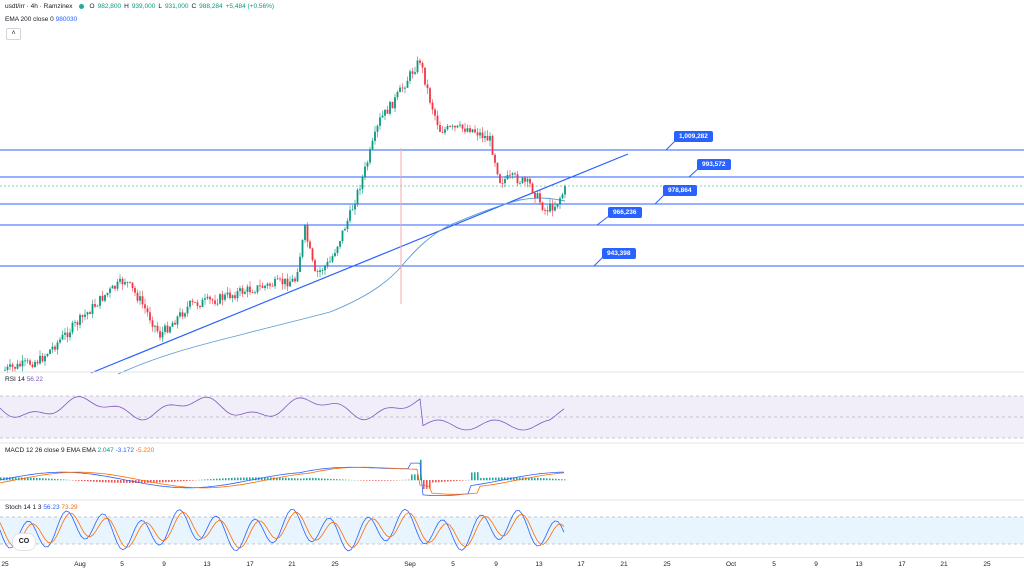 This screenshot has width=1024, height=577. What do you see at coordinates (714, 164) in the screenshot?
I see `price-callout-993572: 993,572` at bounding box center [714, 164].